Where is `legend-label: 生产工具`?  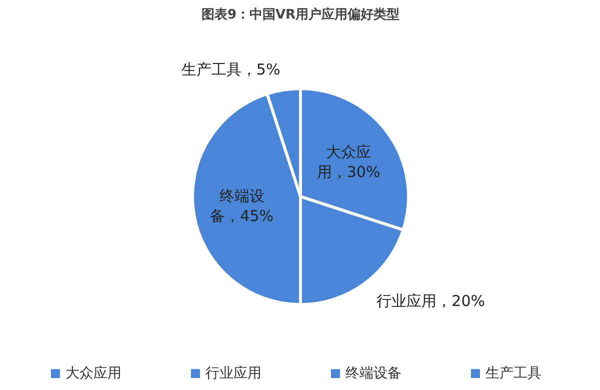 legend-label: 生产工具 is located at coordinates (514, 374).